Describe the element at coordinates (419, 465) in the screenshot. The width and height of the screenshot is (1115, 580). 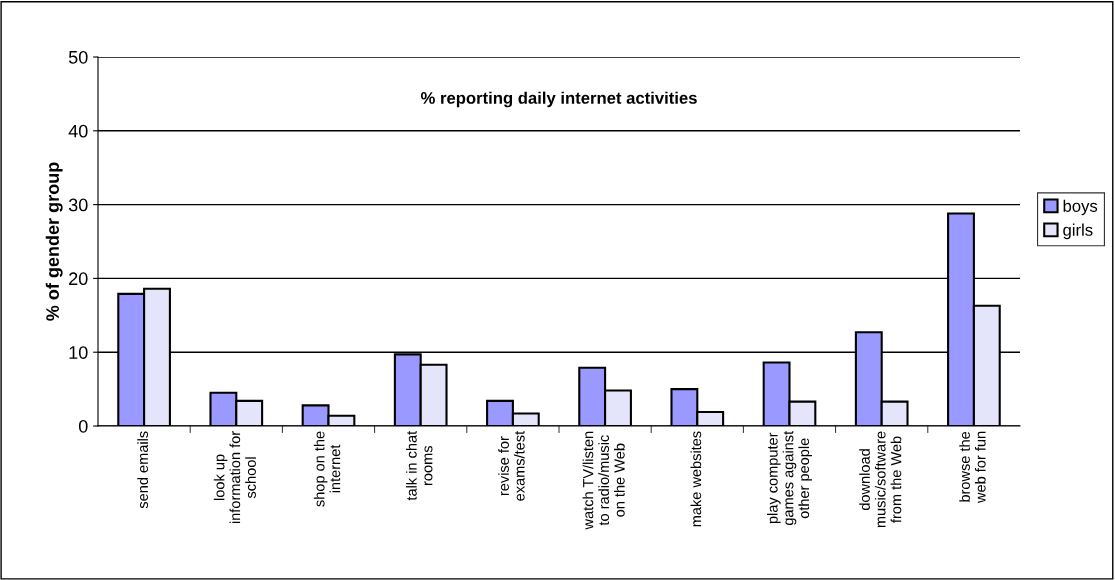
I see `x-tick-label: talk in chat rooms` at that location.